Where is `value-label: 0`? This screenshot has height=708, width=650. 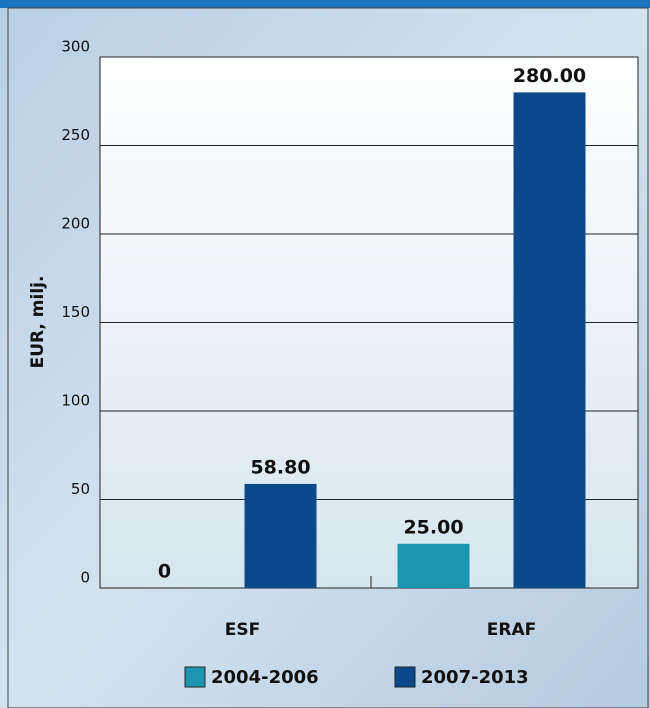
value-label: 0 is located at coordinates (164, 572).